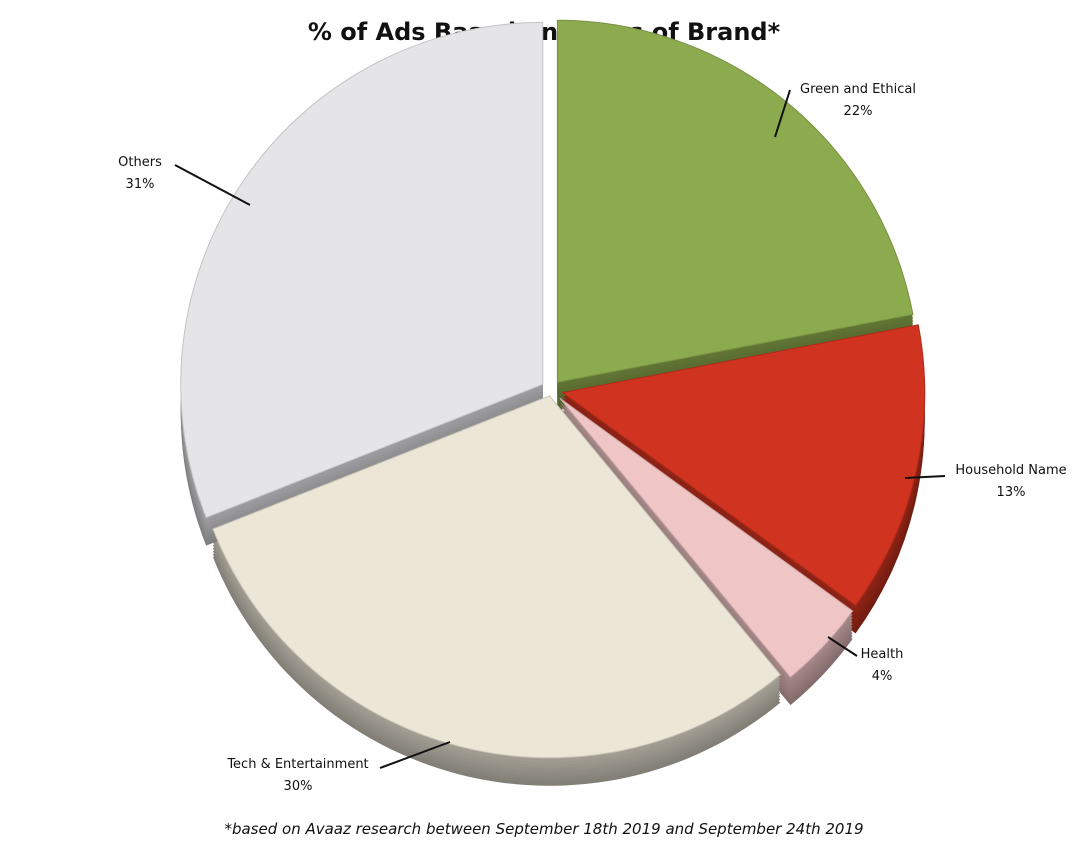 The width and height of the screenshot is (1088, 856). I want to click on slice-value-household-name: 13%, so click(1011, 492).